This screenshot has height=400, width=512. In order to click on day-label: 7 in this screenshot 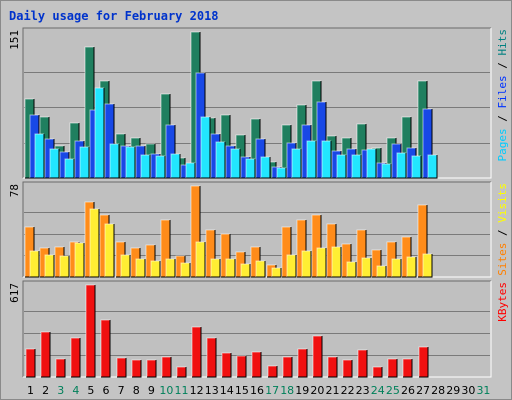, I will do `click(121, 390)`.